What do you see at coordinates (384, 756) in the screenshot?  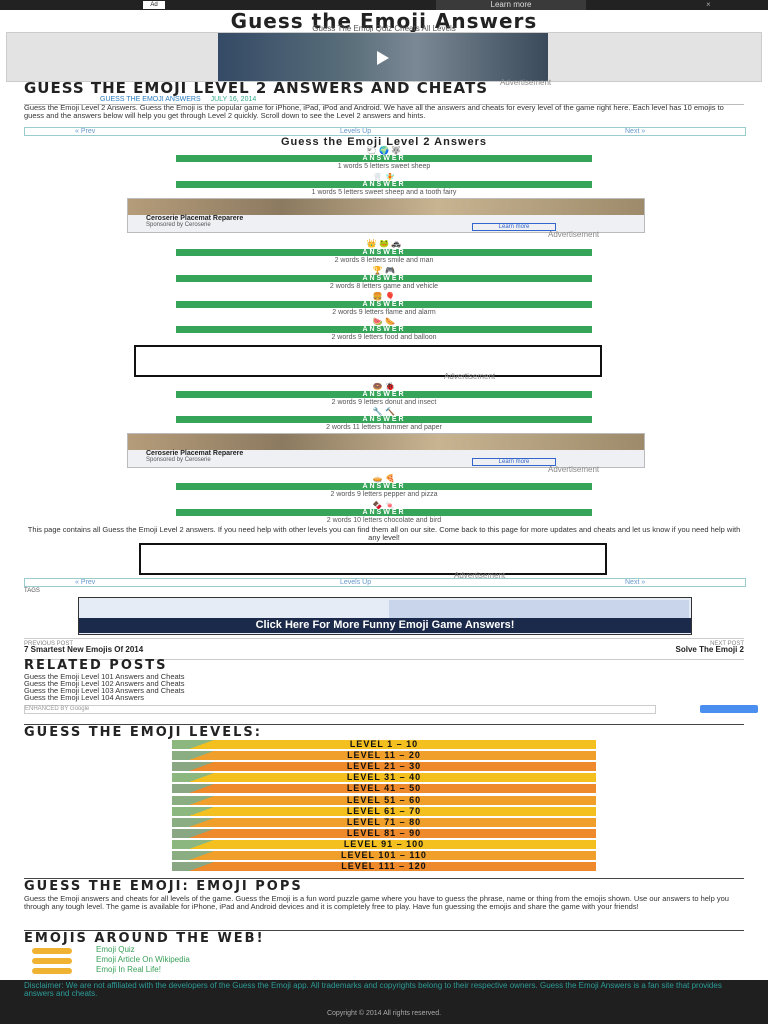 I see `level-link: LEVEL 11 – 20` at bounding box center [384, 756].